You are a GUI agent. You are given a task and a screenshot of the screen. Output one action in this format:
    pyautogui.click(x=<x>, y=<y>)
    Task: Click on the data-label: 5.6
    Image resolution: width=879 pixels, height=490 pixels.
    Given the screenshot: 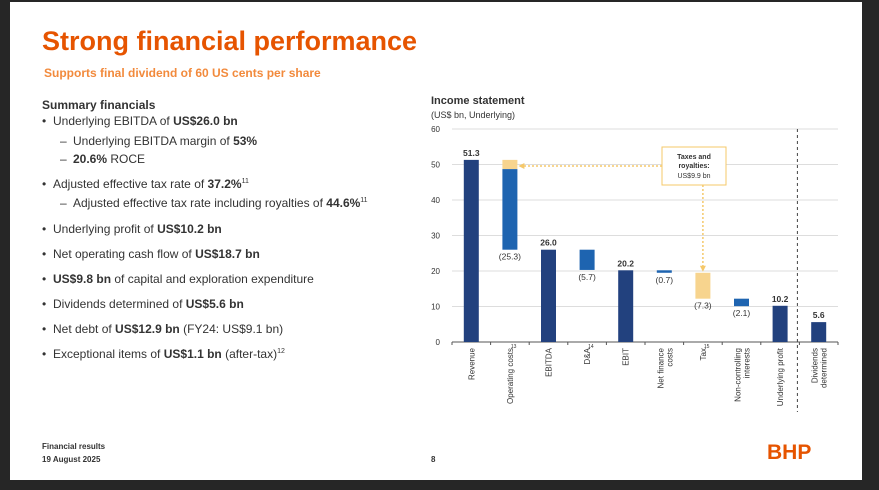 What is the action you would take?
    pyautogui.click(x=819, y=315)
    